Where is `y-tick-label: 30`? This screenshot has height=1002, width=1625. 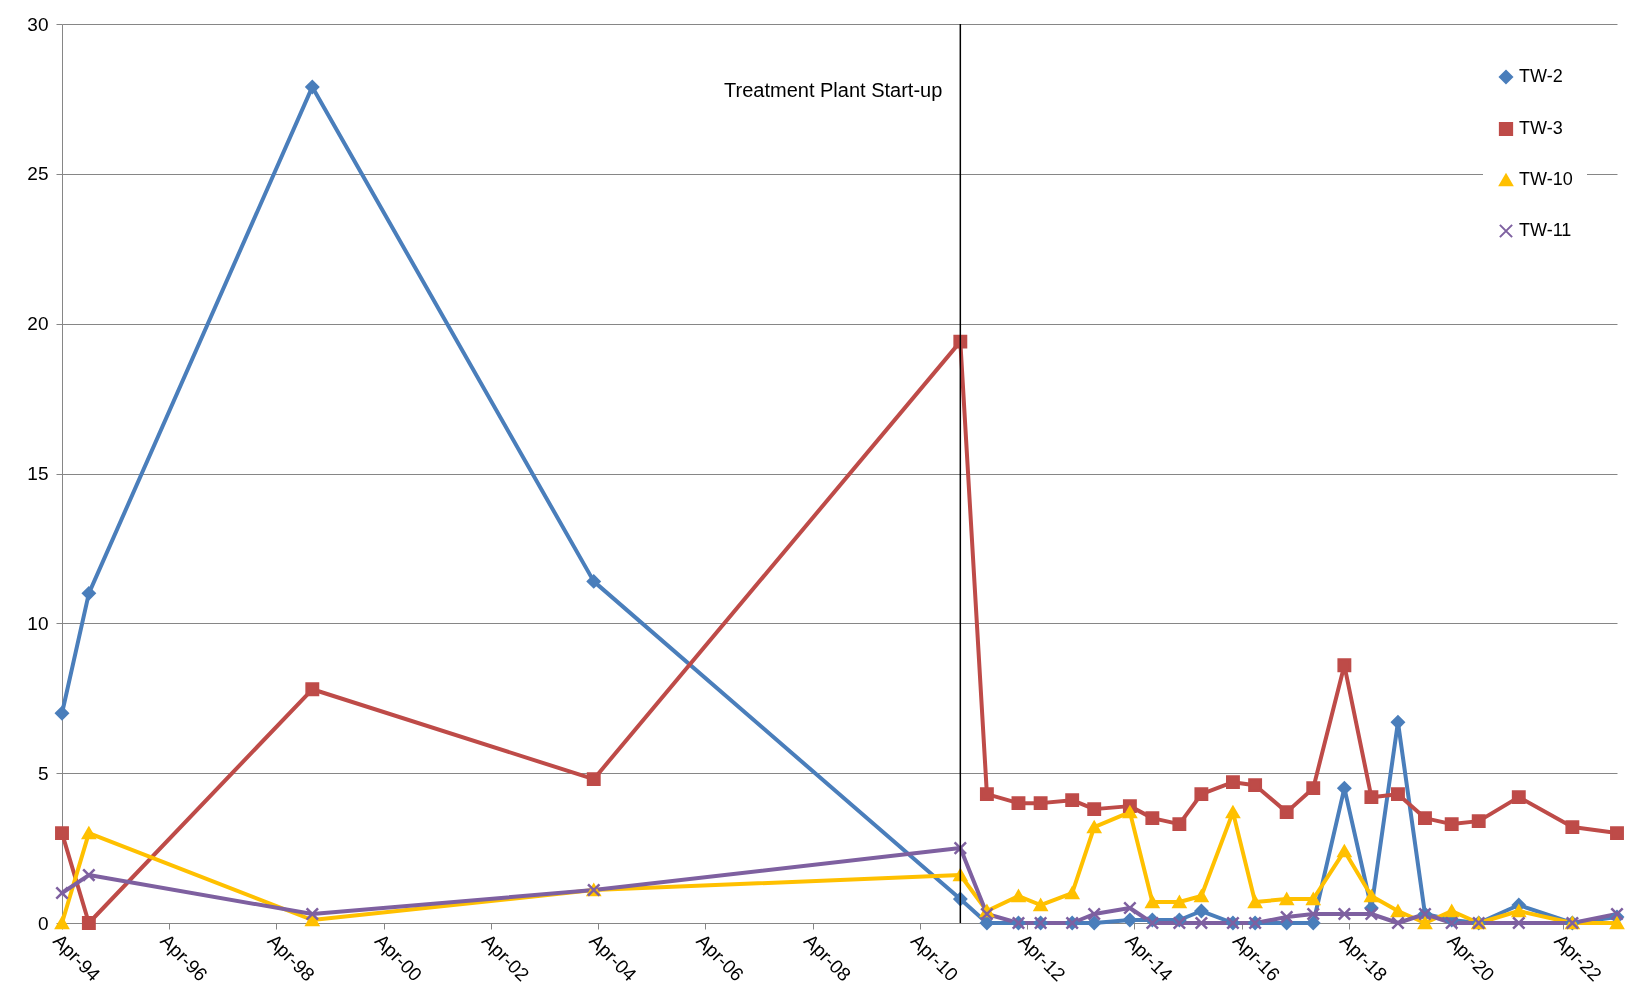
y-tick-label: 30 is located at coordinates (38, 24).